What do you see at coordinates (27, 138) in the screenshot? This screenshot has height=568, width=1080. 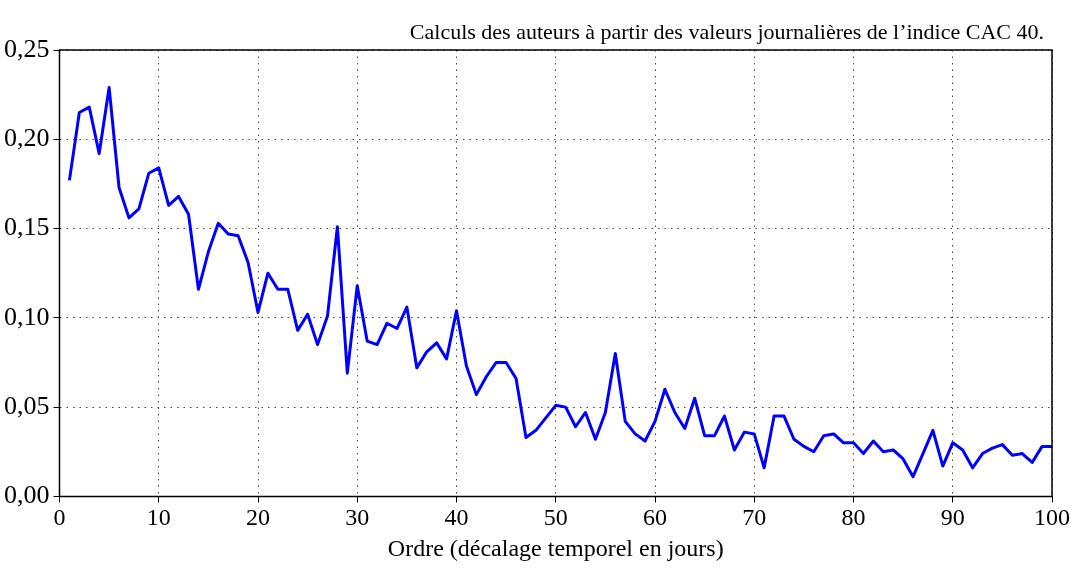 I see `y-tick-label: 0,20` at bounding box center [27, 138].